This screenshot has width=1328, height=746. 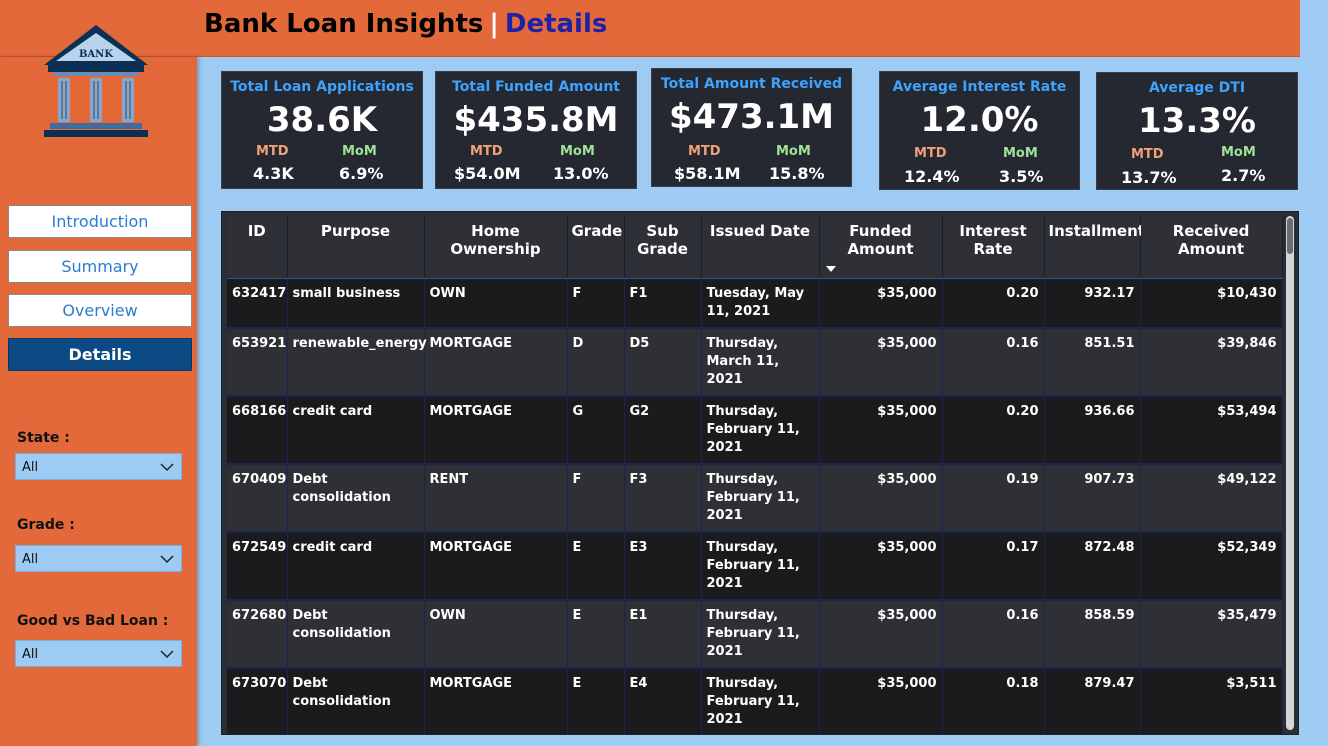 I want to click on grade-filter-dropdown: All, so click(x=98, y=558).